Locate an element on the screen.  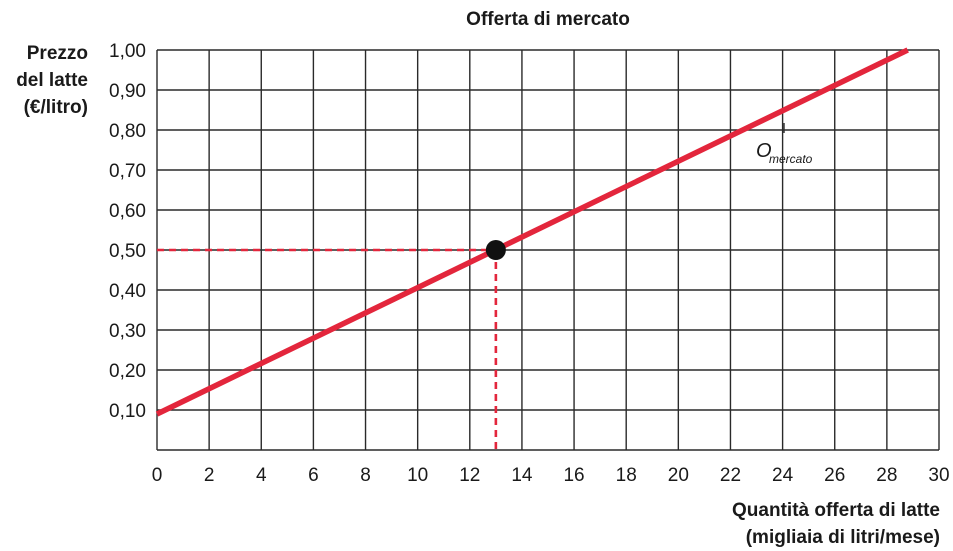
y-tick-label-8: 0,90 is located at coordinates (127, 91).